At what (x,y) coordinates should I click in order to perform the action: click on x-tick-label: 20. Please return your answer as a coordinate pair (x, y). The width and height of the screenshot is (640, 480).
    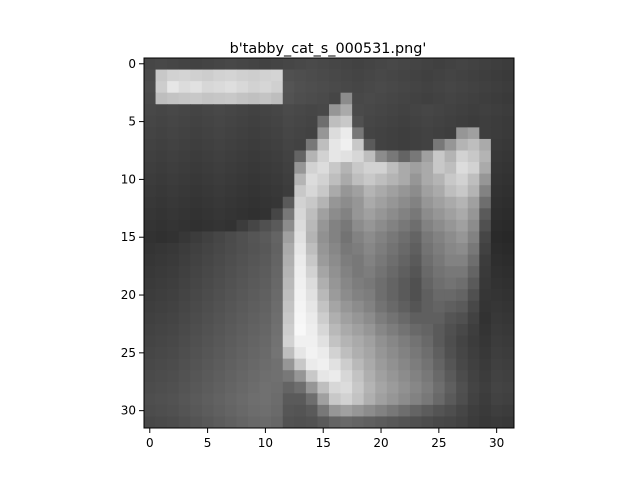
    Looking at the image, I should click on (380, 443).